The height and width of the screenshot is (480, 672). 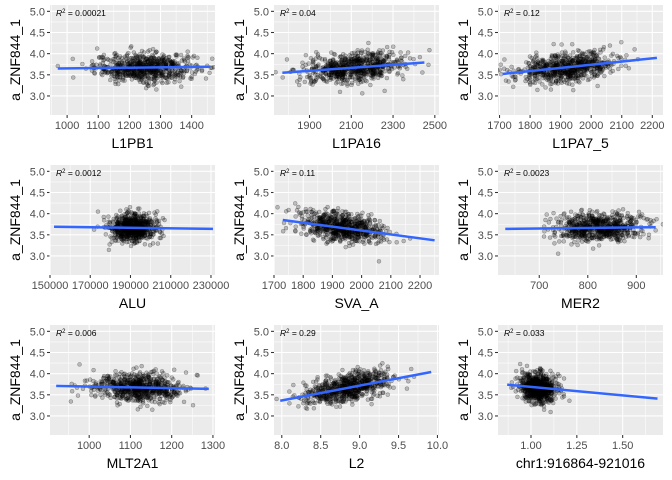 What do you see at coordinates (356, 303) in the screenshot?
I see `x-axis-title: SVA_A` at bounding box center [356, 303].